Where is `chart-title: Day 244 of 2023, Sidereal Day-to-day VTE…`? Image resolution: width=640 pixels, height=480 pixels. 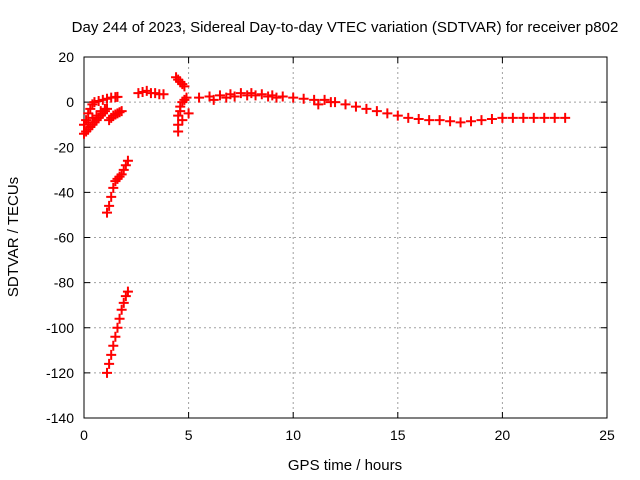
chart-title: Day 244 of 2023, Sidereal Day-to-day VTE… is located at coordinates (345, 27).